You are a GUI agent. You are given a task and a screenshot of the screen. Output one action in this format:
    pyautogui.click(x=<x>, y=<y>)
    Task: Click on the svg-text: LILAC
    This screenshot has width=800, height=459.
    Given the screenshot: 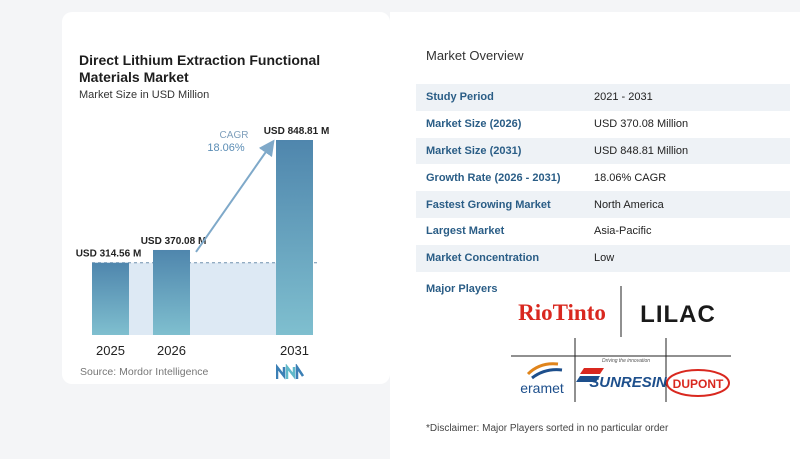 What is the action you would take?
    pyautogui.click(x=678, y=314)
    